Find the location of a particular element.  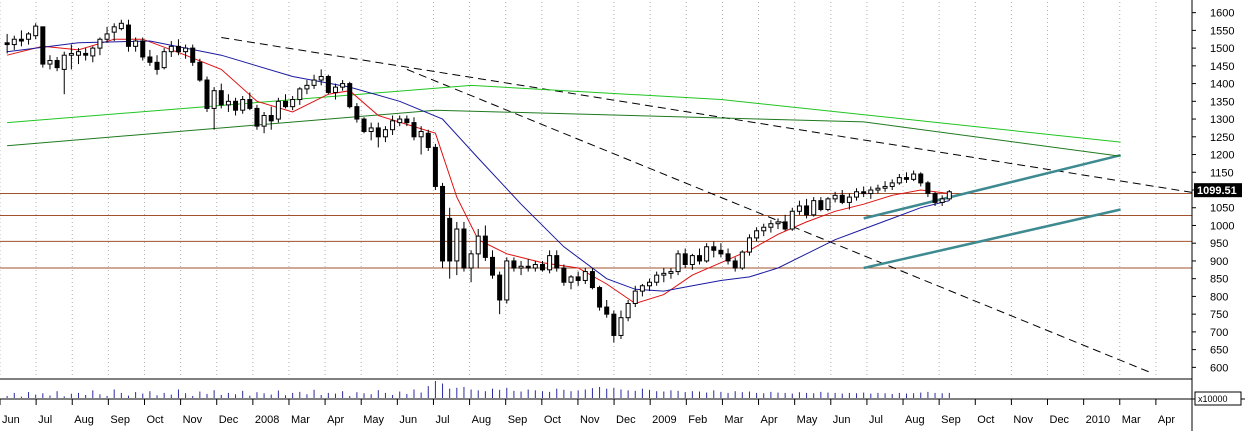

price-tick-label: 600 is located at coordinates (1219, 368).